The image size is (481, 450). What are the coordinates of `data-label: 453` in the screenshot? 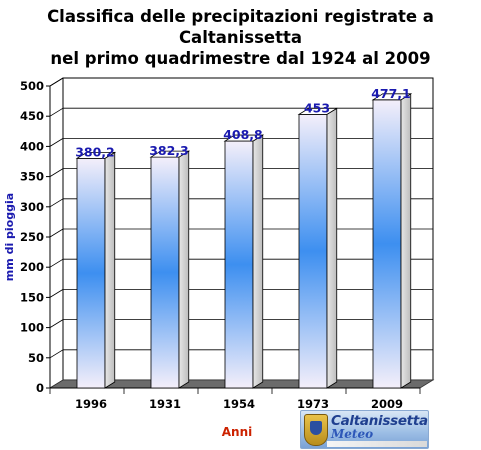 It's located at (317, 107).